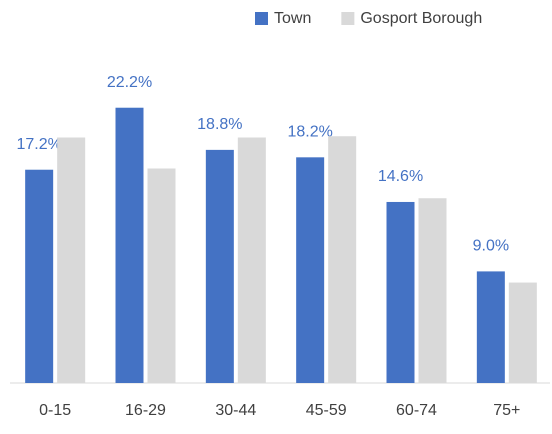 The height and width of the screenshot is (434, 552). What do you see at coordinates (292, 18) in the screenshot?
I see `legend-label: Town` at bounding box center [292, 18].